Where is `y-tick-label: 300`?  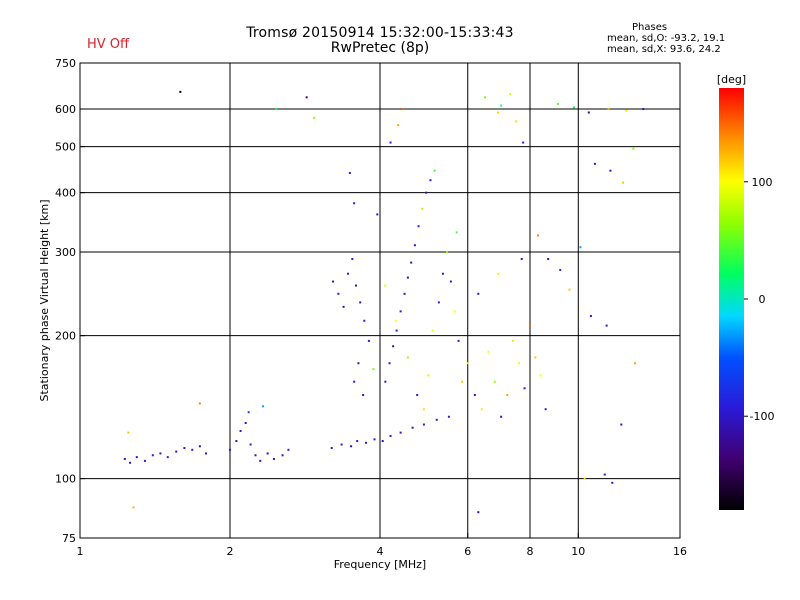
y-tick-label: 300 is located at coordinates (65, 252).